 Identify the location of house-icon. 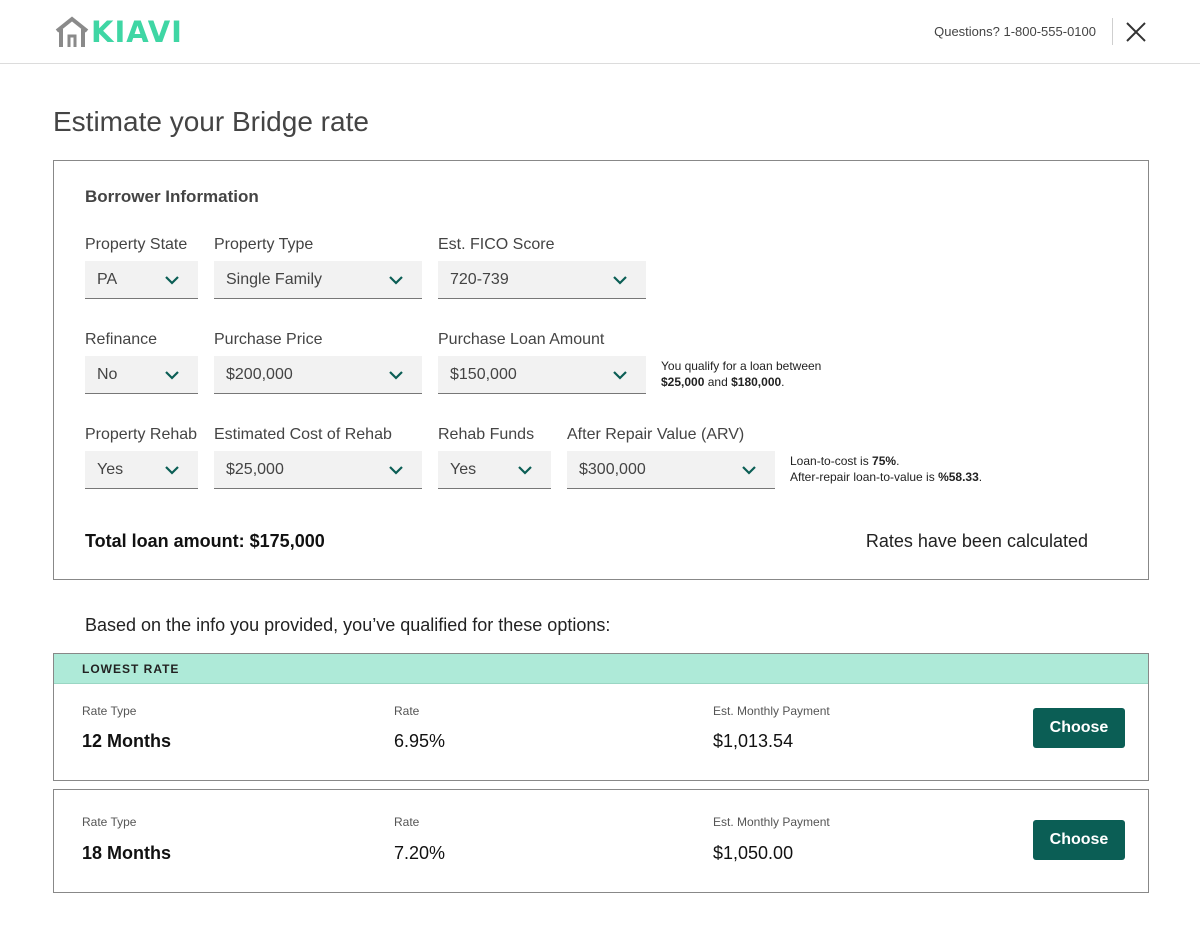
(72, 31).